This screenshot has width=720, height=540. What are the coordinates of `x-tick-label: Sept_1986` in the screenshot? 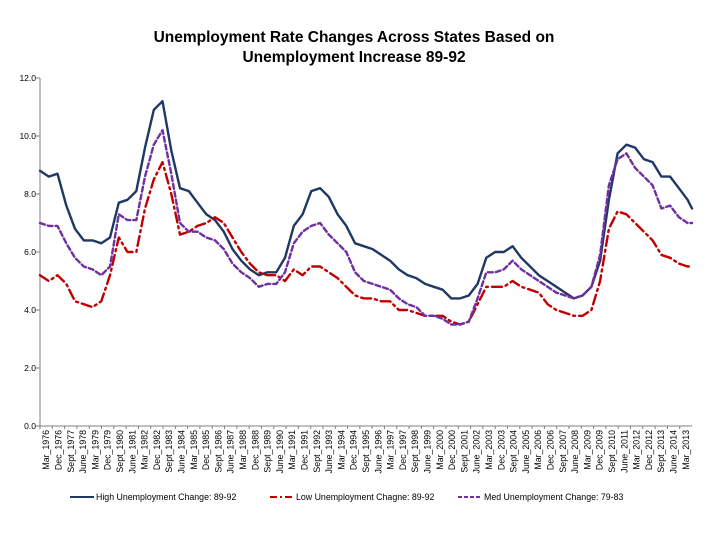 It's located at (218, 451).